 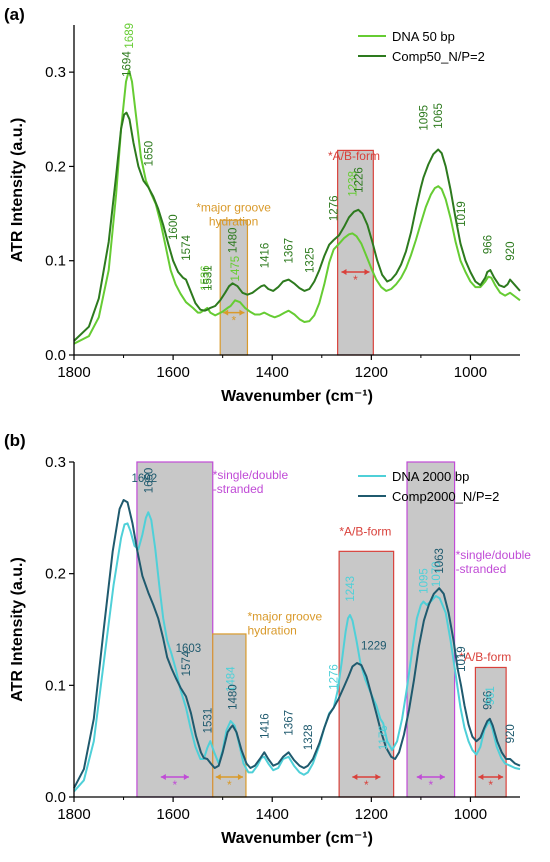 I want to click on peak-label: 1176, so click(x=384, y=737).